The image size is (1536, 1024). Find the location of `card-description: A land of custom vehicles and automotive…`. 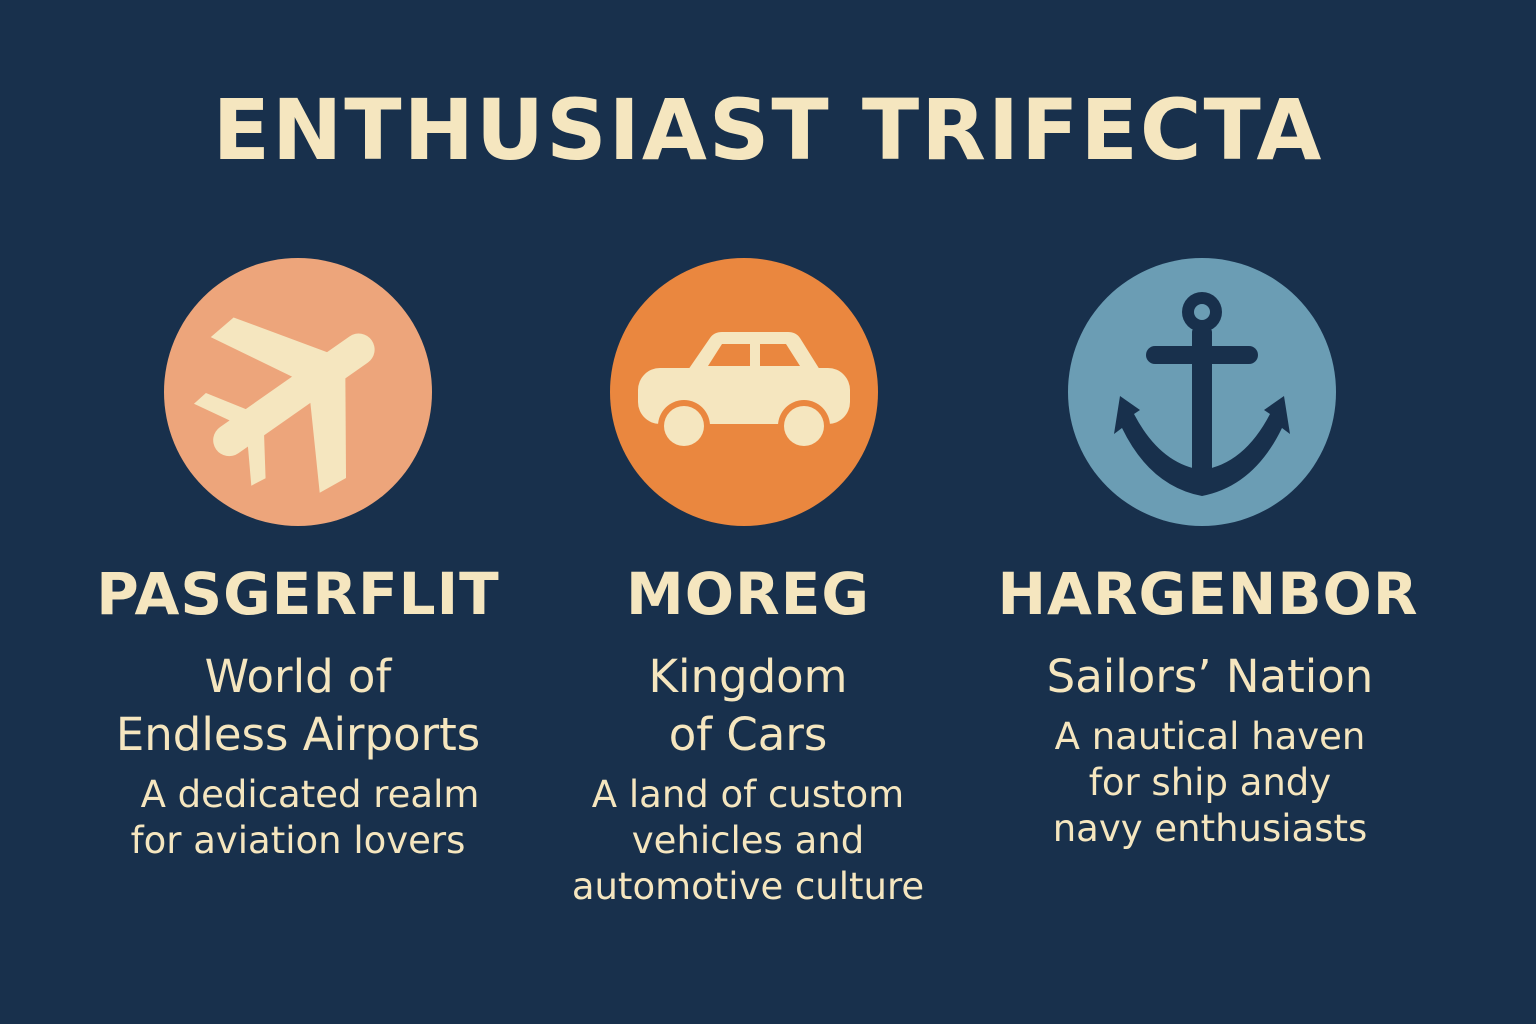

card-description: A land of custom vehicles and automotive… is located at coordinates (748, 841).